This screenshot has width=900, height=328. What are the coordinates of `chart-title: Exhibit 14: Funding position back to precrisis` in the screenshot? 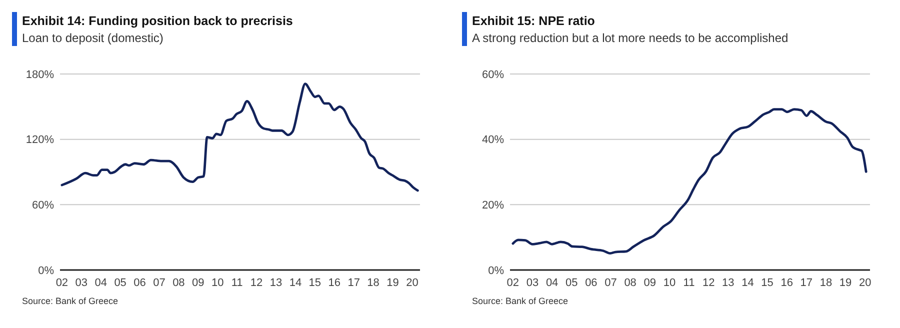 It's located at (157, 21).